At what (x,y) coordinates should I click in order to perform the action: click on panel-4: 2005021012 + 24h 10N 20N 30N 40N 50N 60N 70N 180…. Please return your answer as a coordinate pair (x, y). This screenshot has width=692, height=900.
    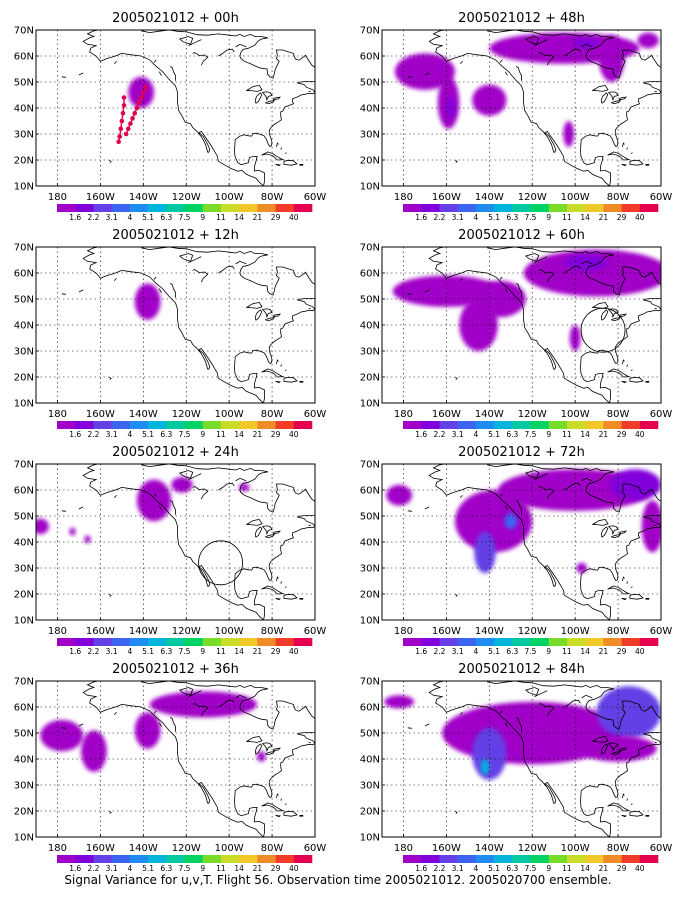
    Looking at the image, I should click on (170, 550).